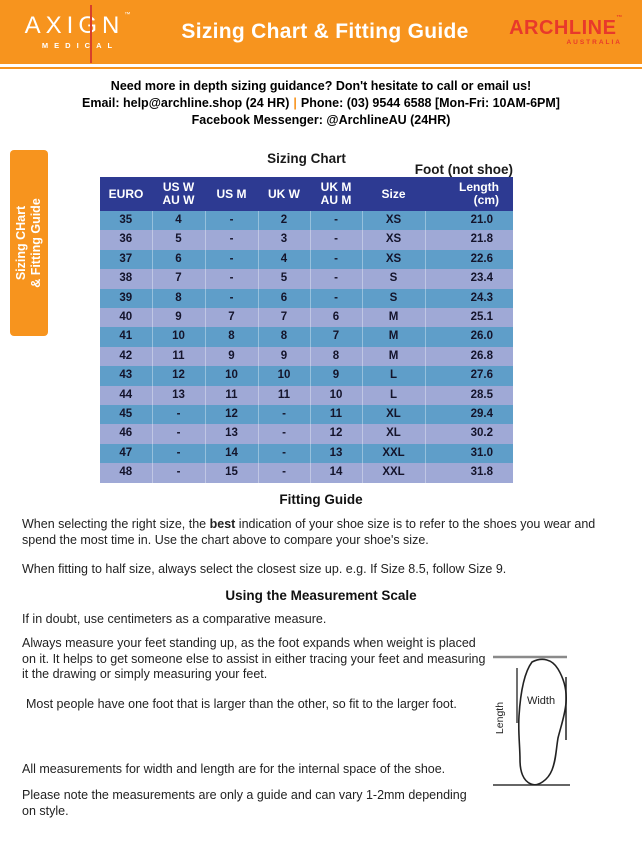 The height and width of the screenshot is (848, 642). I want to click on table-row: 37 6-4- XS 22.6, so click(306, 259).